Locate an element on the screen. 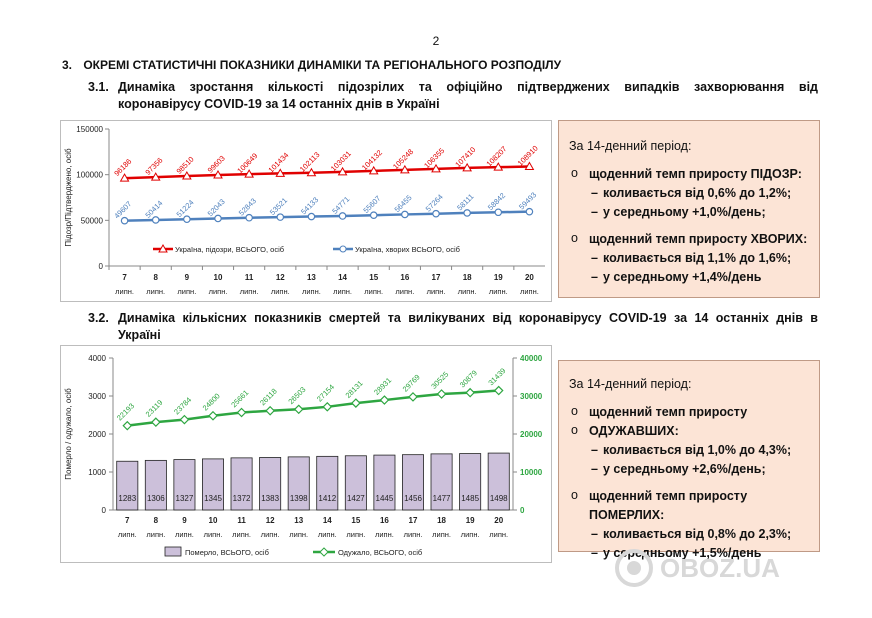 Image resolution: width=872 pixels, height=618 pixels. data-label: 53521 is located at coordinates (278, 206).